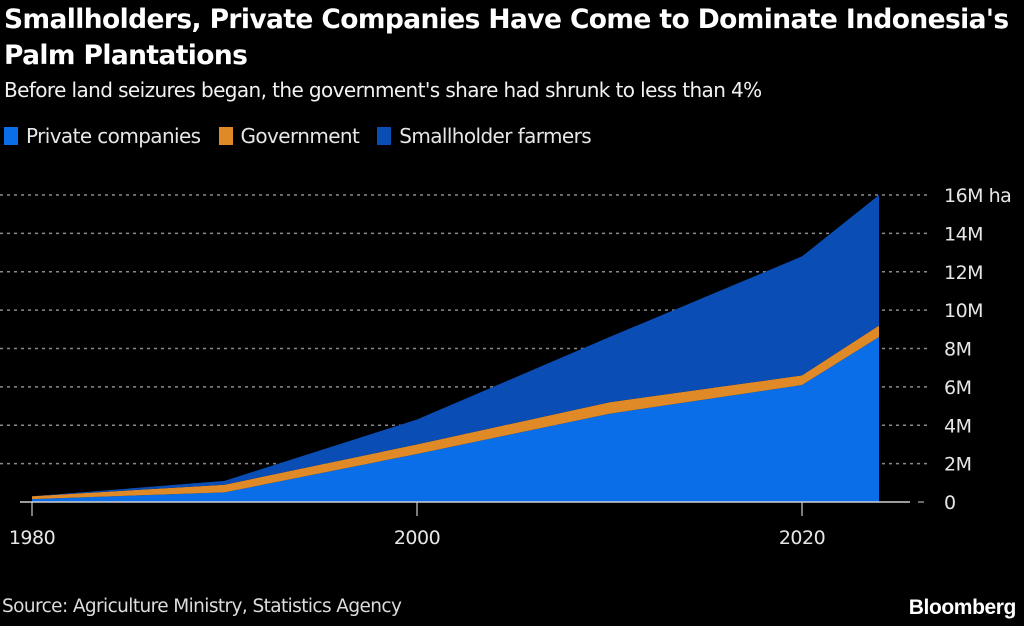 Image resolution: width=1024 pixels, height=626 pixels. Describe the element at coordinates (957, 350) in the screenshot. I see `y-tick-label: 8M` at that location.